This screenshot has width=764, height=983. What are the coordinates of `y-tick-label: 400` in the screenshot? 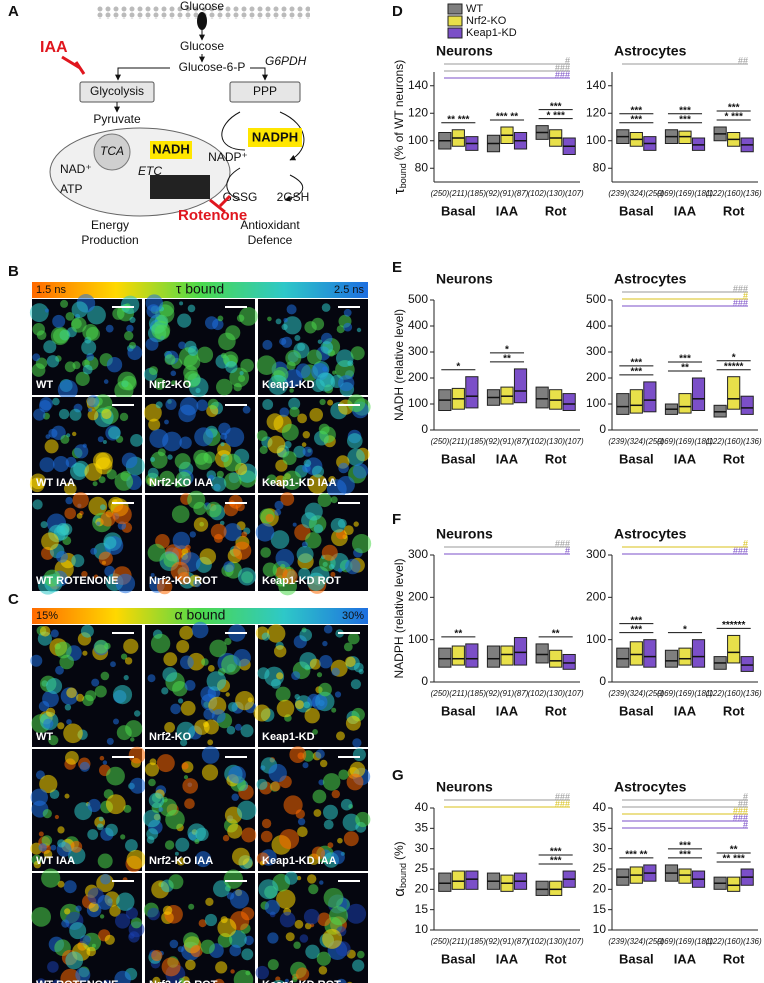 It's located at (418, 325).